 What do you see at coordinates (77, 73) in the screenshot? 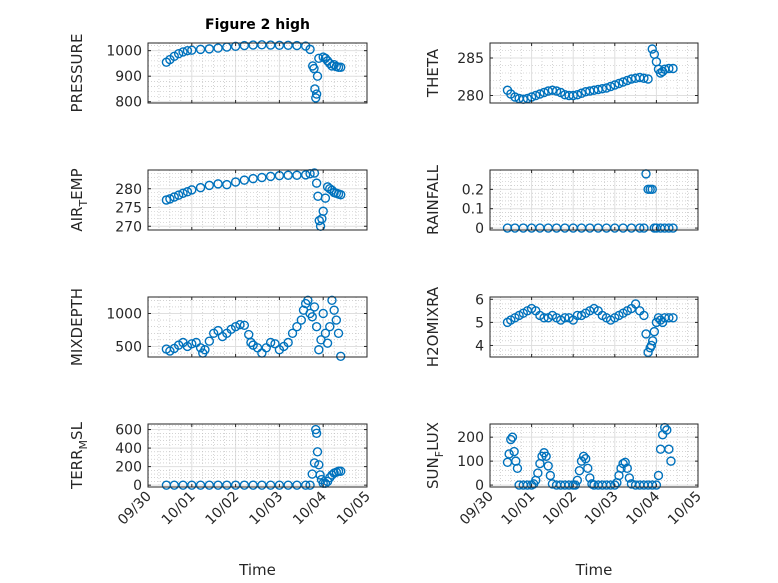
I see `y-axis-label: PRESSURE` at bounding box center [77, 73].